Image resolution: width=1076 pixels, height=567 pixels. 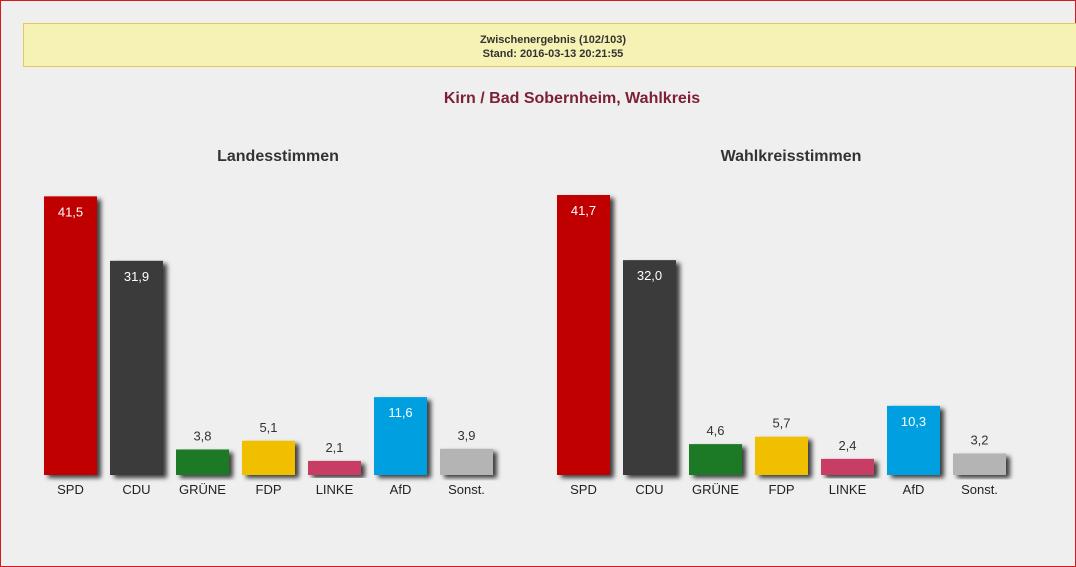 What do you see at coordinates (278, 156) in the screenshot?
I see `chart-title-landesstimmen: Landesstimmen` at bounding box center [278, 156].